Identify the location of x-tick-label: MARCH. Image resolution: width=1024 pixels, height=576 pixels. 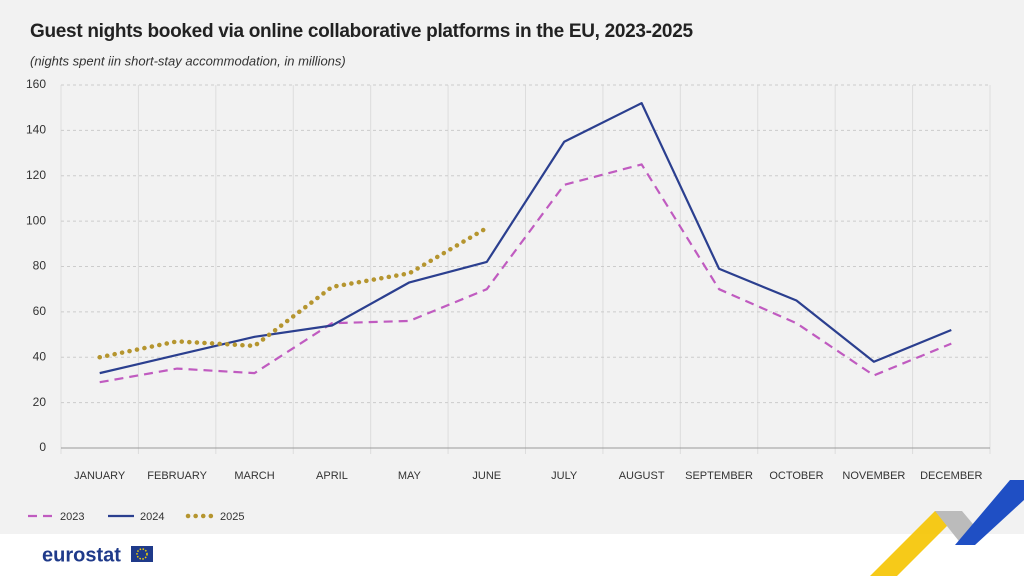
(254, 476).